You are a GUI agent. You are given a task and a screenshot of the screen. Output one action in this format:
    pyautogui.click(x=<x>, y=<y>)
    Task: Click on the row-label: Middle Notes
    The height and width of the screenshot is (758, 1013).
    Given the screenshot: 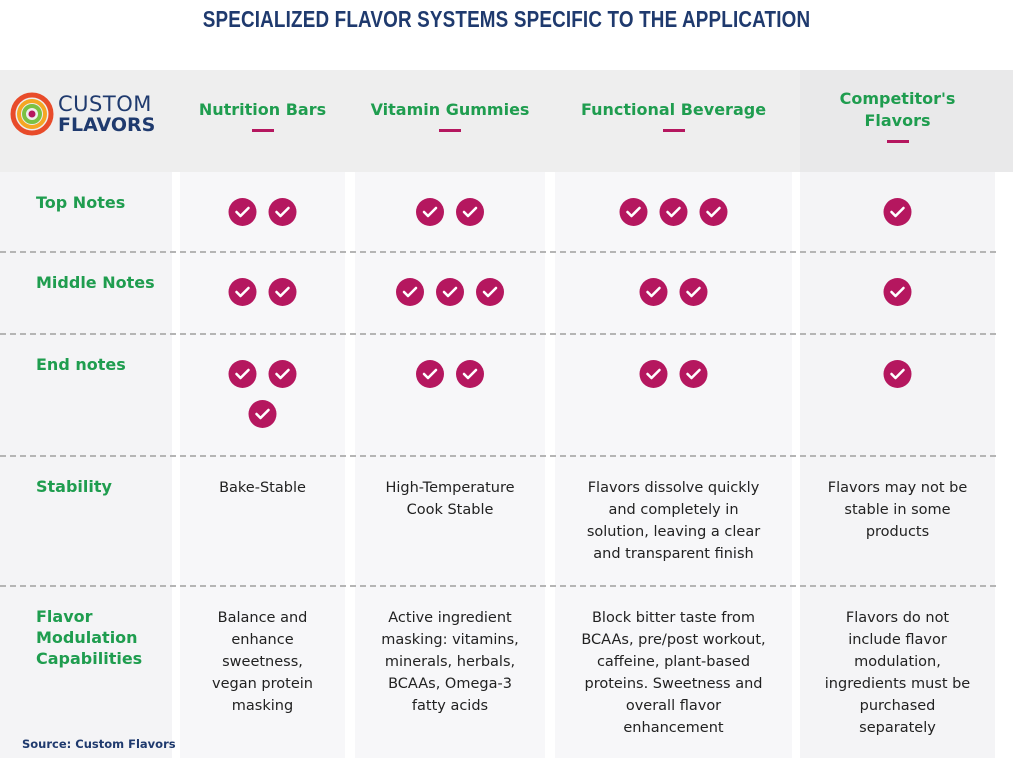 What is the action you would take?
    pyautogui.click(x=95, y=282)
    